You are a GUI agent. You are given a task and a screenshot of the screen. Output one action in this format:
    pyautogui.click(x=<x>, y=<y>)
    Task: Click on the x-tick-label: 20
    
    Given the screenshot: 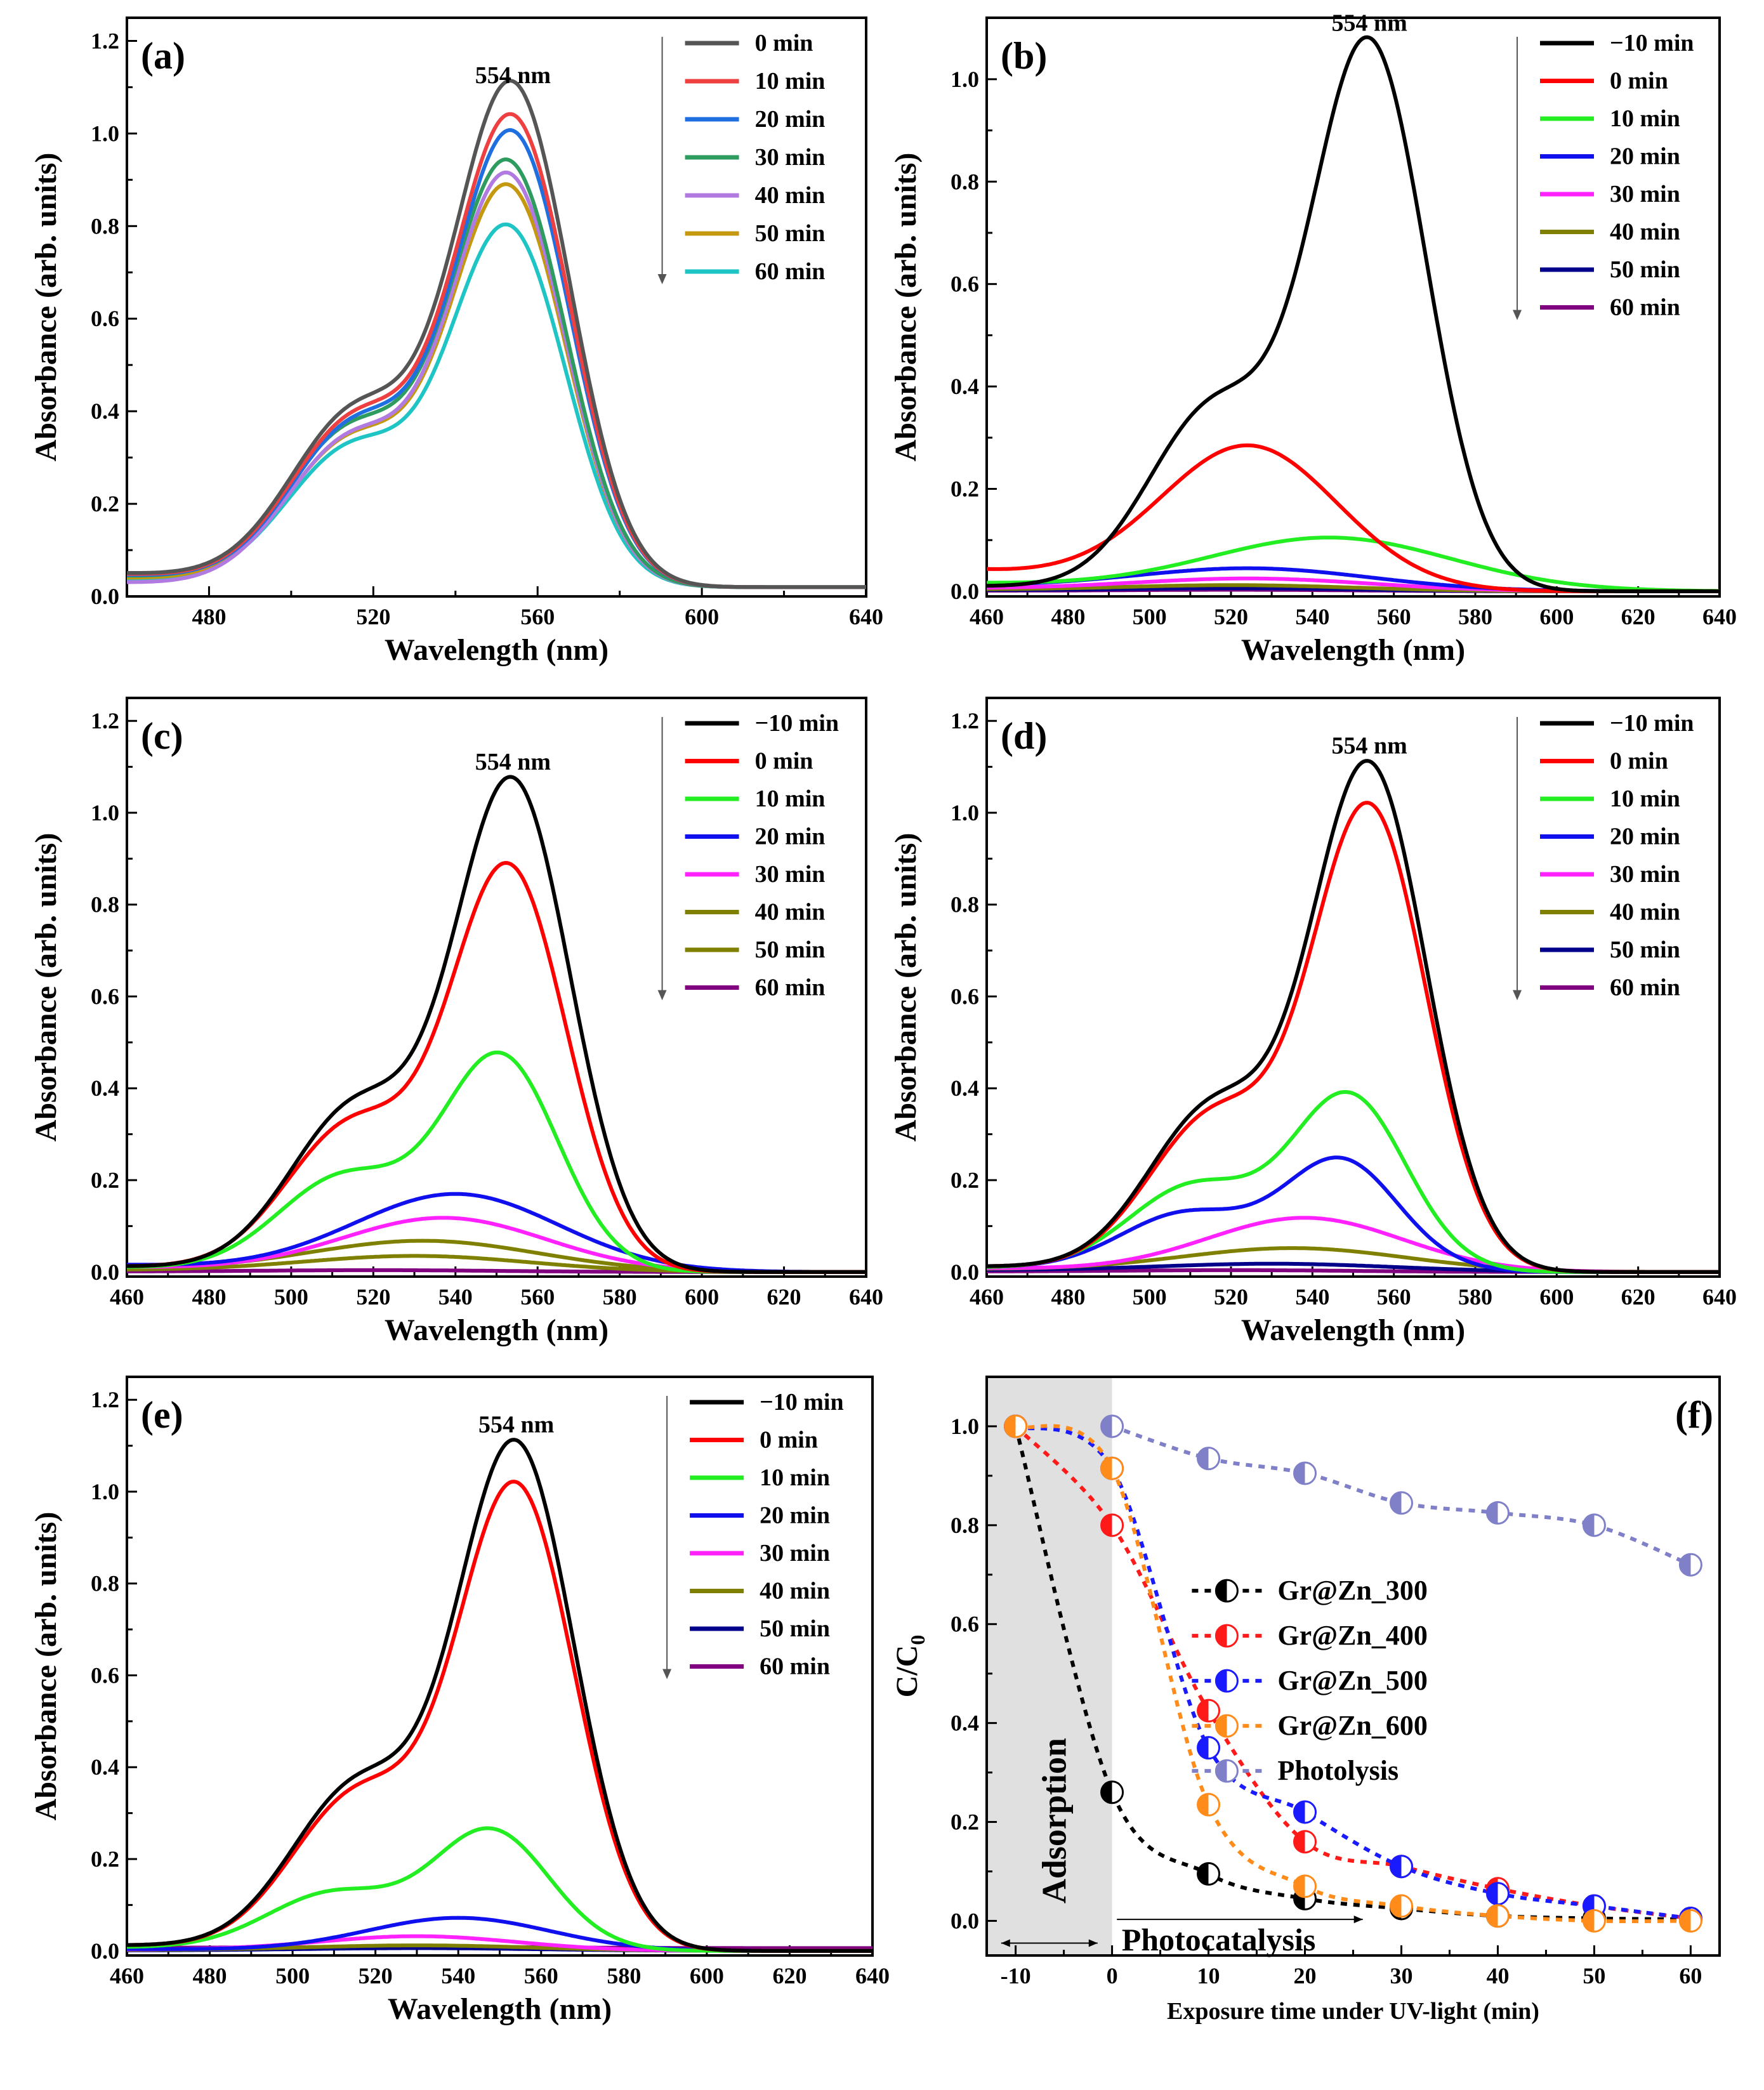 What is the action you would take?
    pyautogui.click(x=1305, y=1975)
    